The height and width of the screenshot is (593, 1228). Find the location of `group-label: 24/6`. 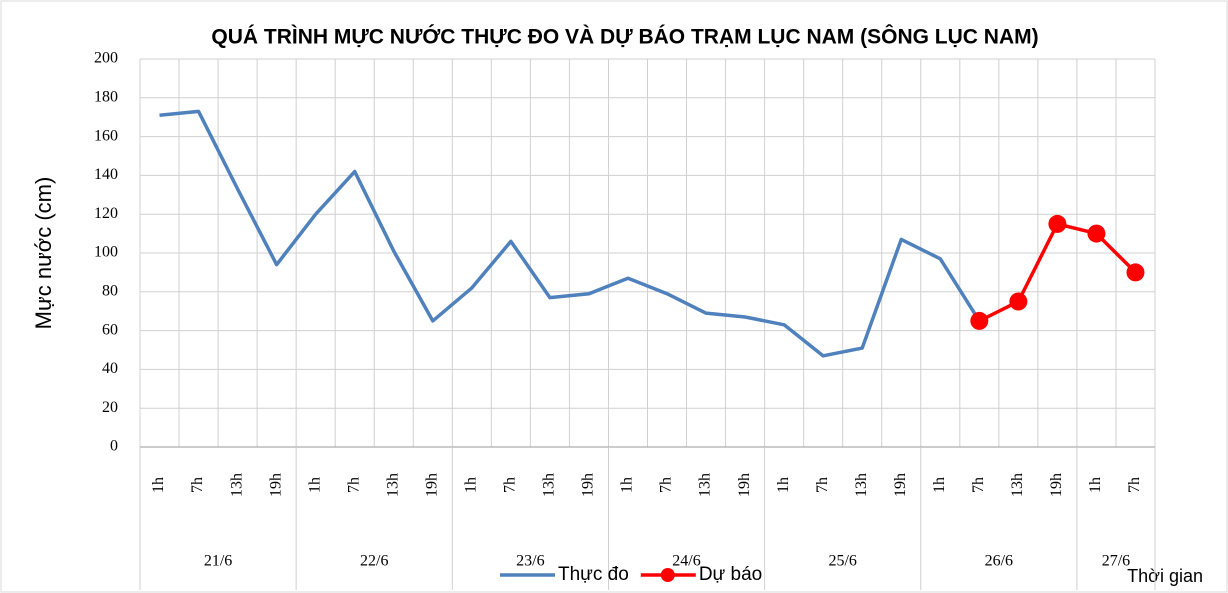

group-label: 24/6 is located at coordinates (686, 561).